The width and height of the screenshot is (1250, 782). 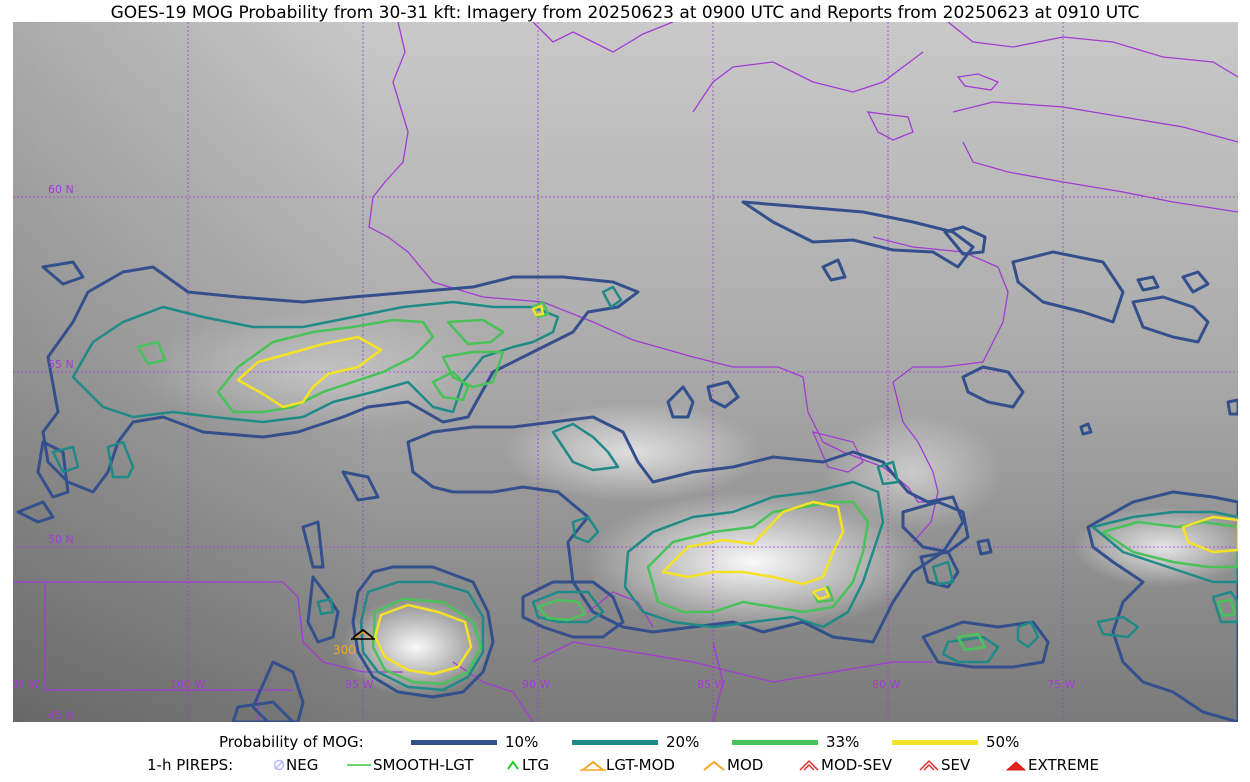 I want to click on ltg-icon, so click(x=513, y=765).